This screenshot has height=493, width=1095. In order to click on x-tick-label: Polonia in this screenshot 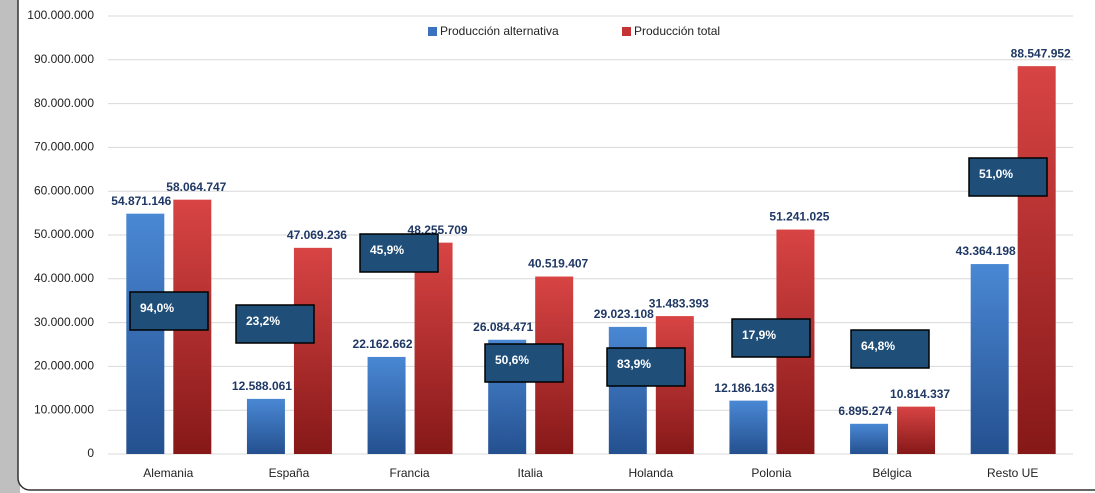, I will do `click(771, 473)`.